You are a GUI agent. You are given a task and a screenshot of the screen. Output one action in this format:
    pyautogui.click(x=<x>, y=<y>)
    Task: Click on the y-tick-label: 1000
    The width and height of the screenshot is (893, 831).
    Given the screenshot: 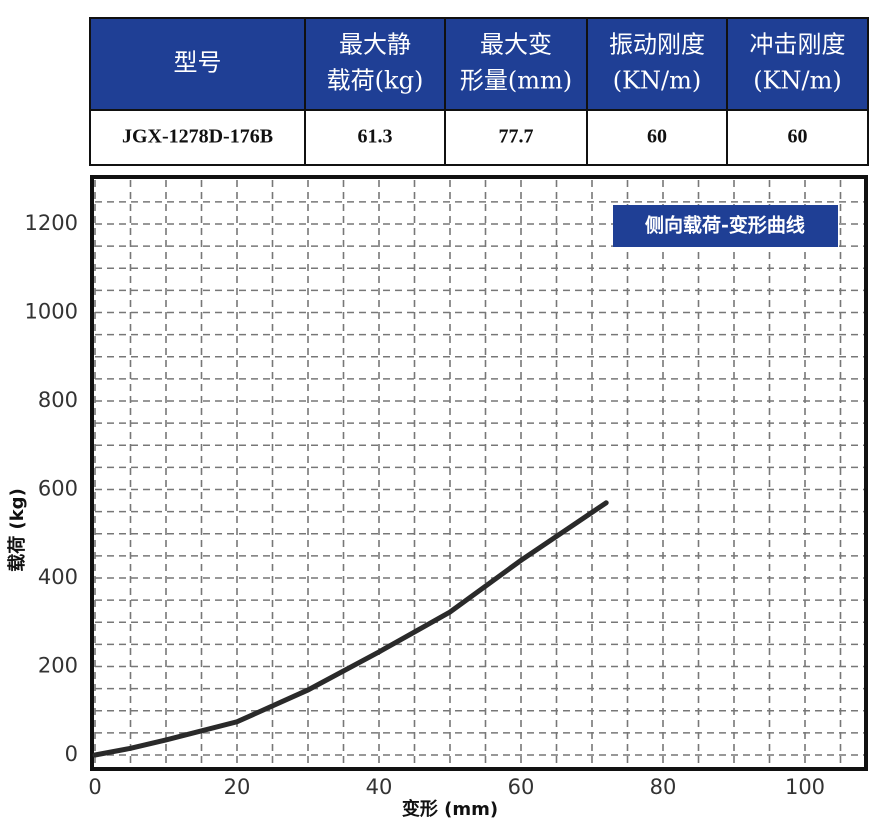 What is the action you would take?
    pyautogui.click(x=51, y=312)
    